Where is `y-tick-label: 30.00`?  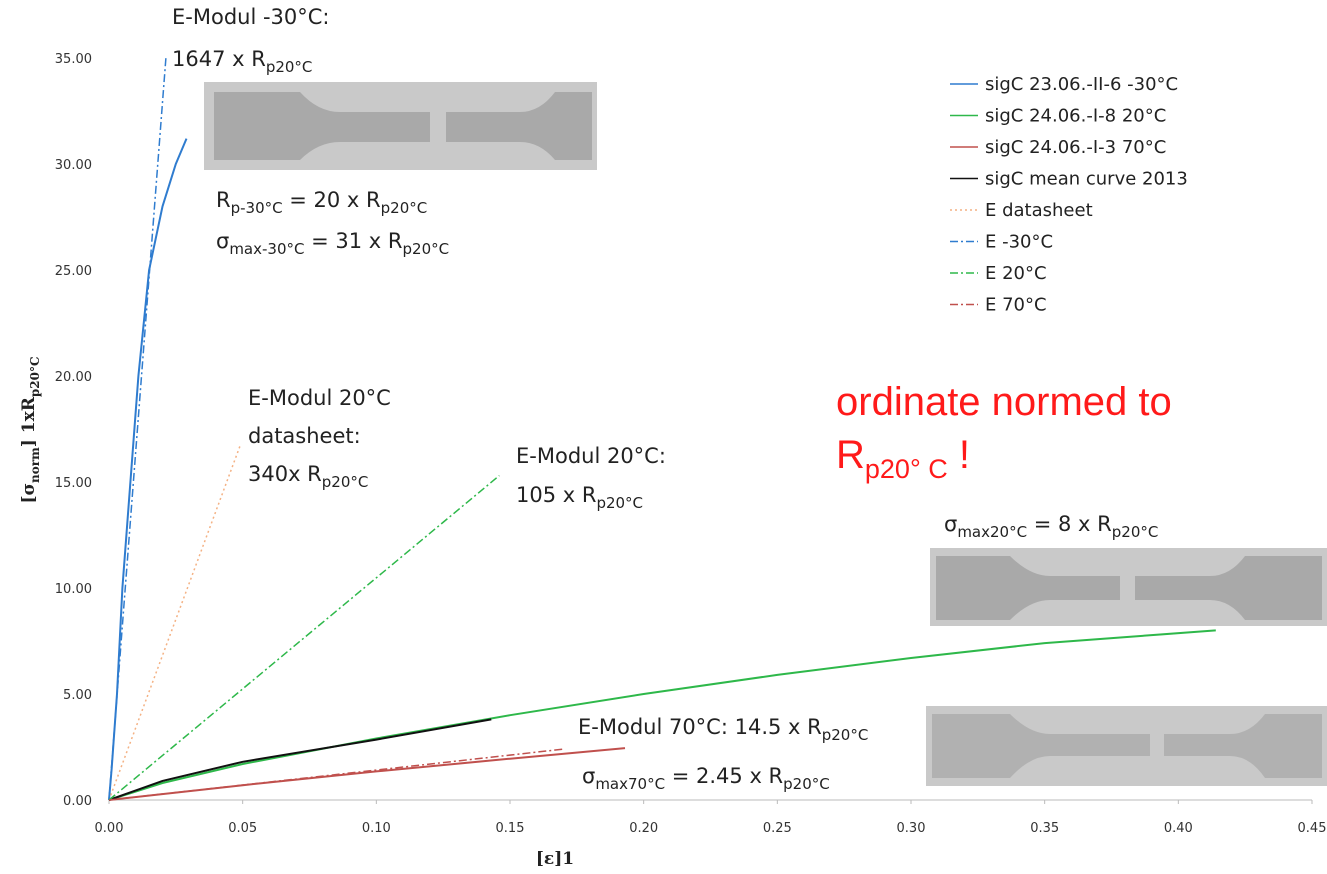
y-tick-label: 30.00 is located at coordinates (73, 165).